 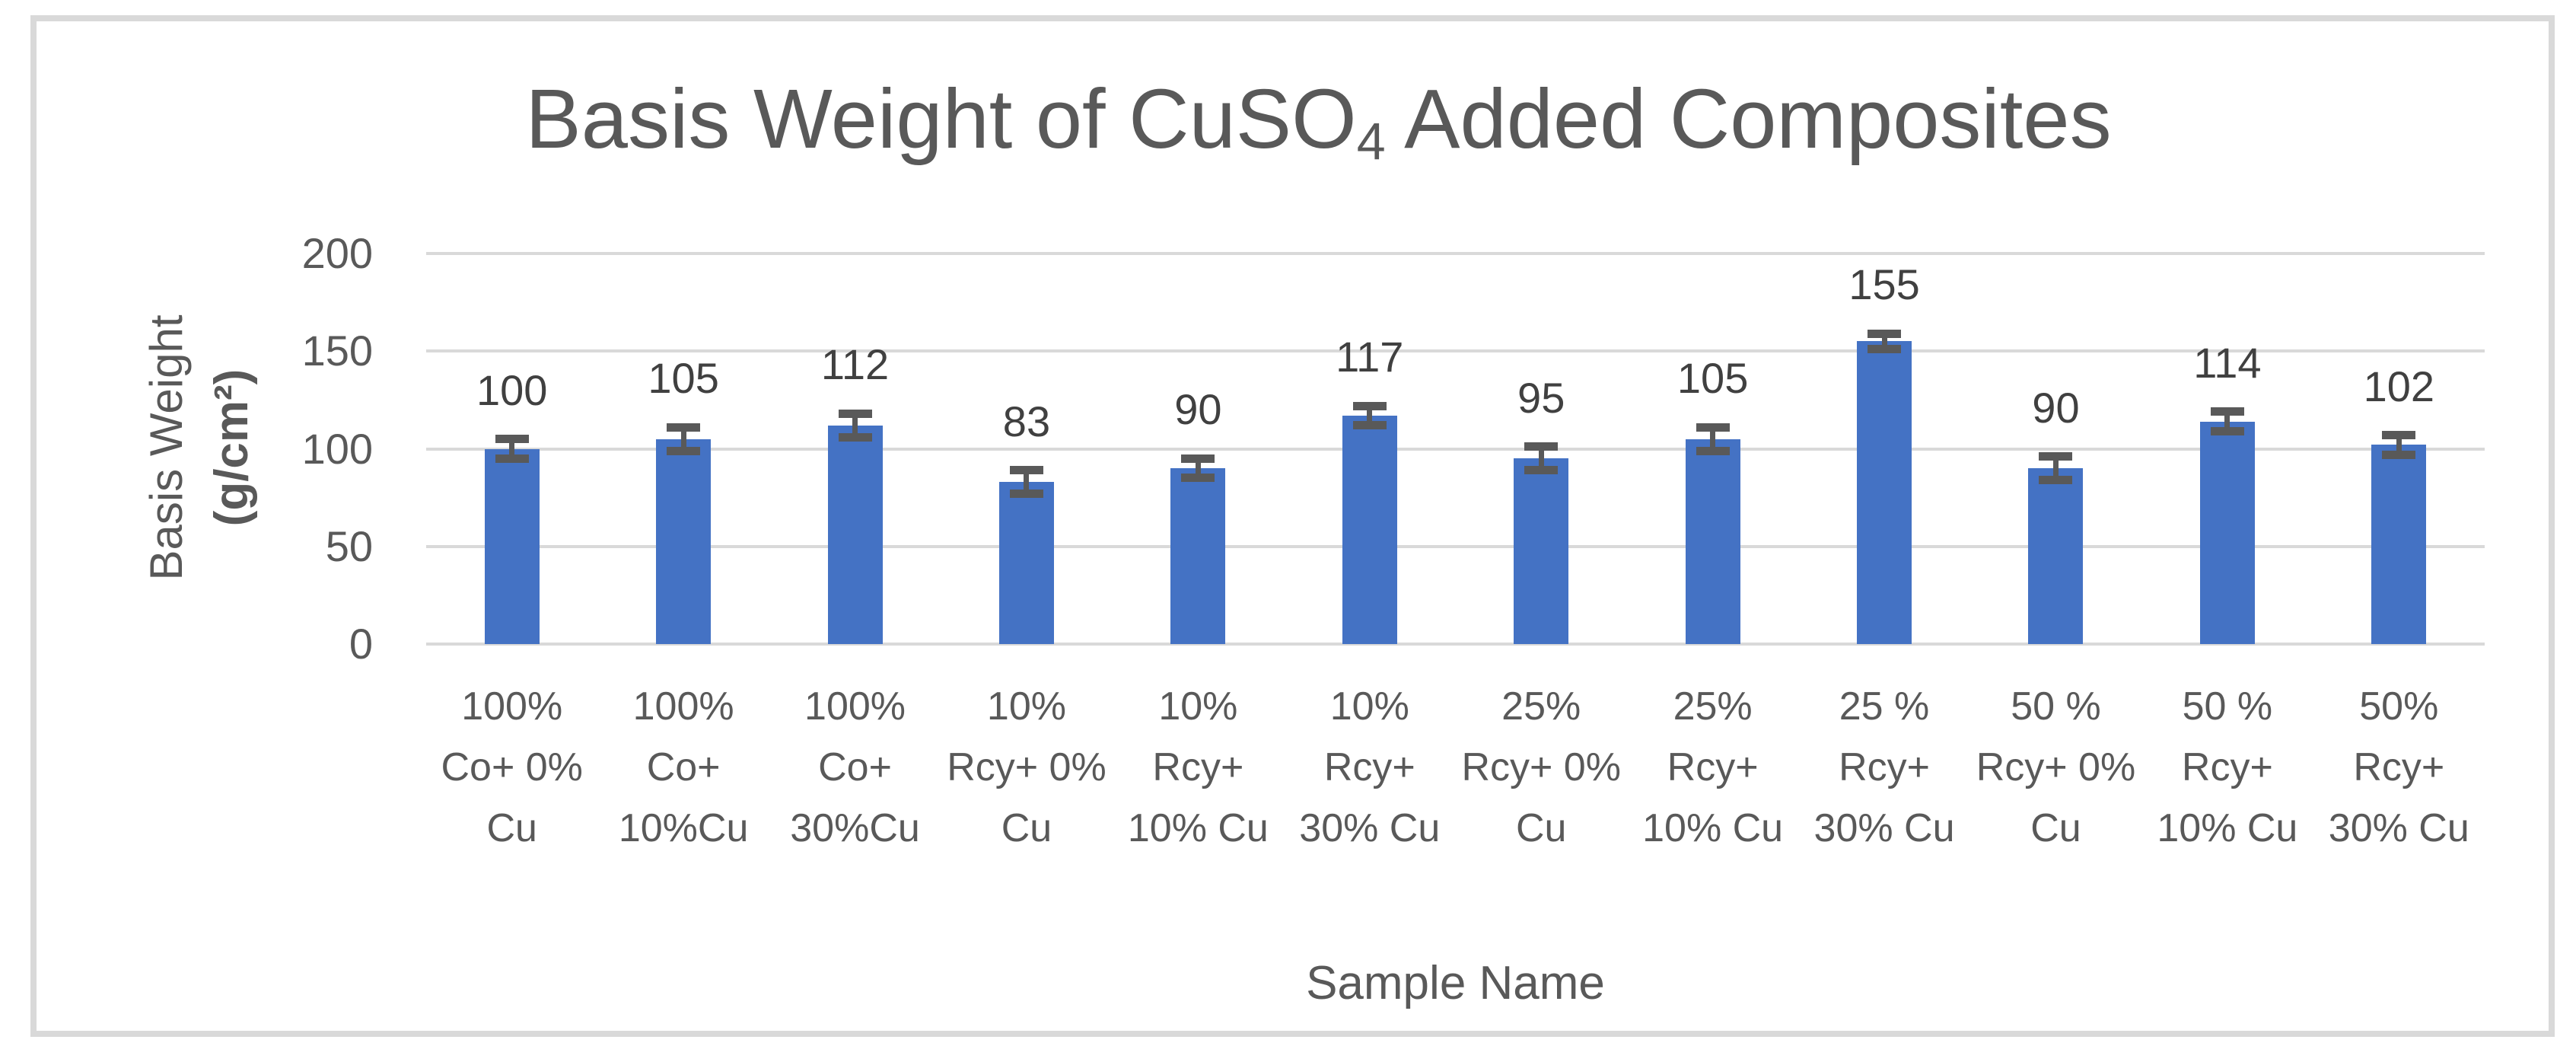 I want to click on data-label: 112, so click(x=855, y=364).